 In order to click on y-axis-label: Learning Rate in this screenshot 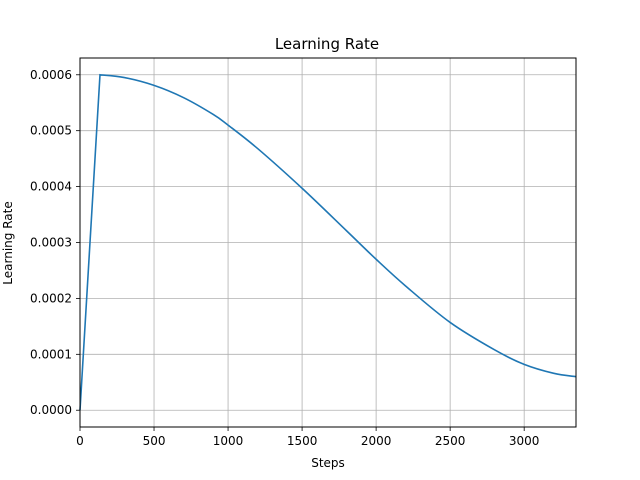, I will do `click(8, 242)`.